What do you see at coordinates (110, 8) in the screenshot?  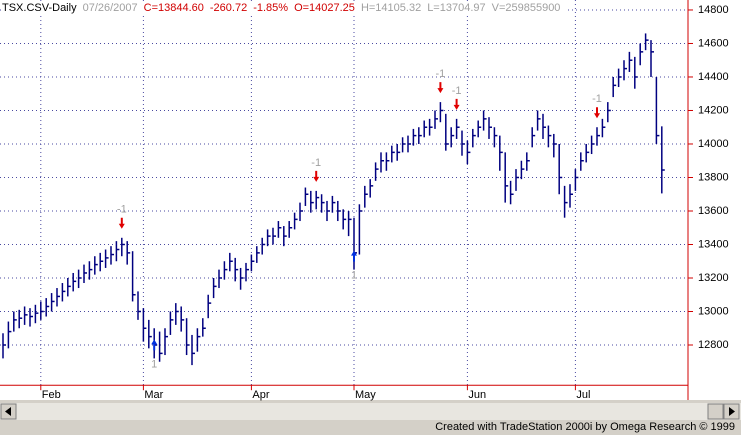 I see `status-field: 07/26/2007` at bounding box center [110, 8].